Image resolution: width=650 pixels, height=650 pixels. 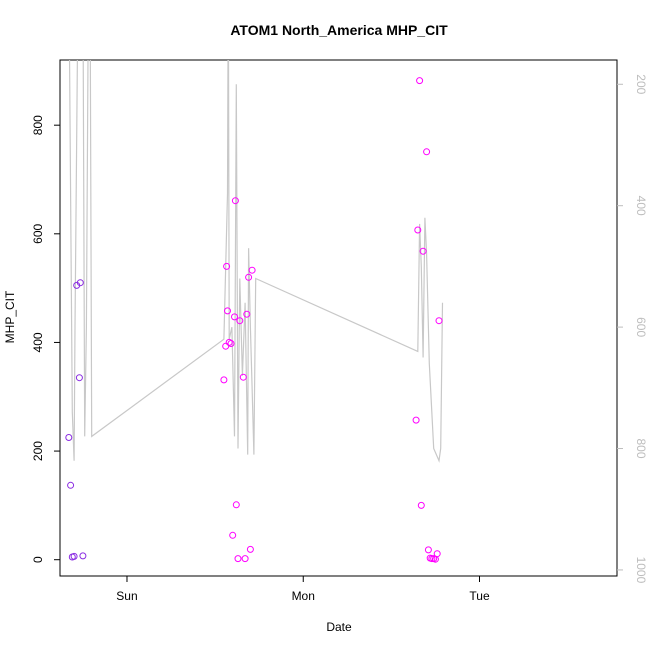 I want to click on y-tick-label: 200, so click(x=38, y=451).